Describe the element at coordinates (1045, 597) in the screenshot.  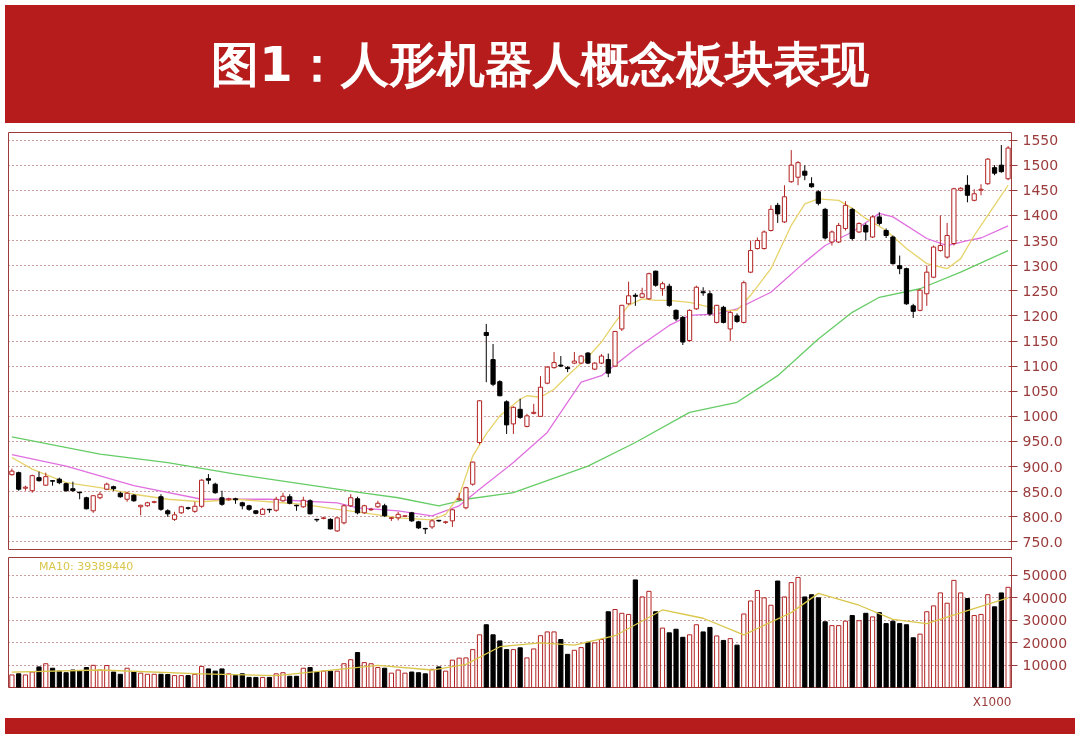
I see `y-tick-label: 40000` at that location.